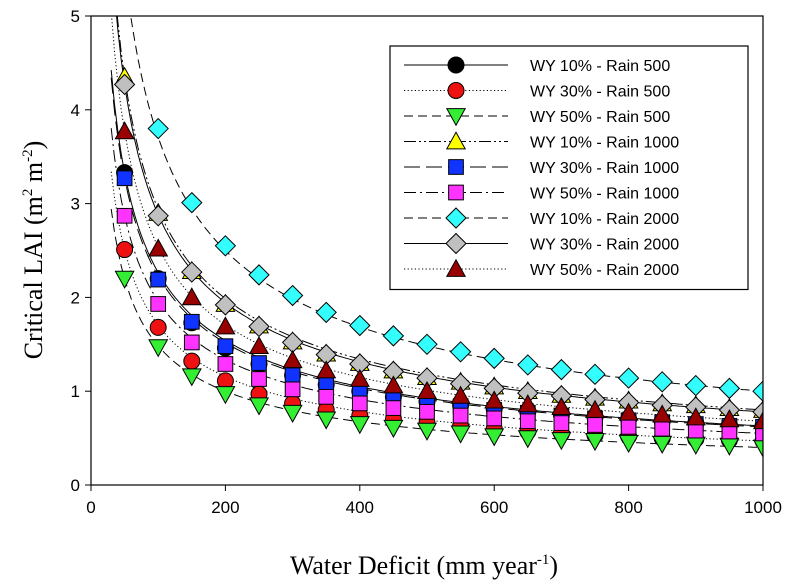 Image resolution: width=800 pixels, height=587 pixels. I want to click on y-axis-title-main: Critical LAI (m, so click(33, 277).